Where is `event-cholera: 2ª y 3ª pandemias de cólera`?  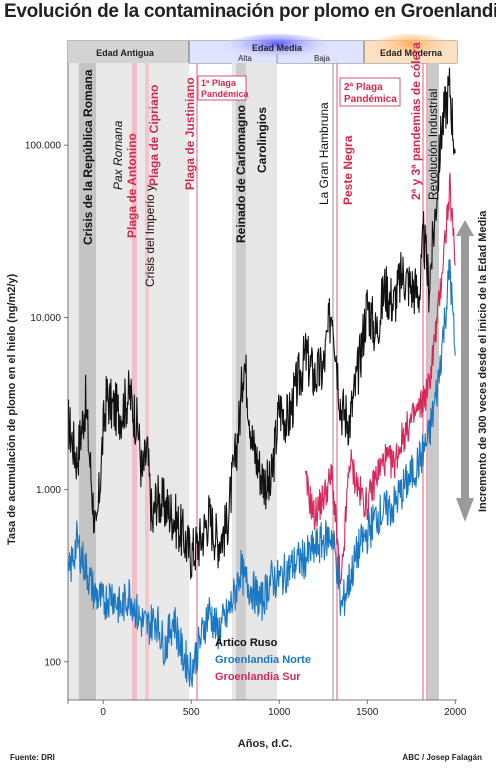 event-cholera: 2ª y 3ª pandemias de cólera is located at coordinates (416, 121).